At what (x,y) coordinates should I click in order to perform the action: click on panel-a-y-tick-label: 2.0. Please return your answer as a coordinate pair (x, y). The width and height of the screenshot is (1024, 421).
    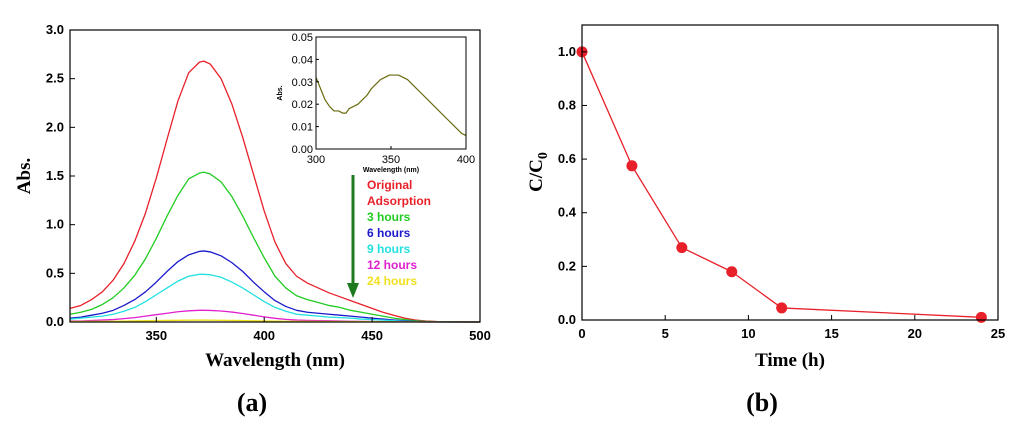
    Looking at the image, I should click on (55, 126).